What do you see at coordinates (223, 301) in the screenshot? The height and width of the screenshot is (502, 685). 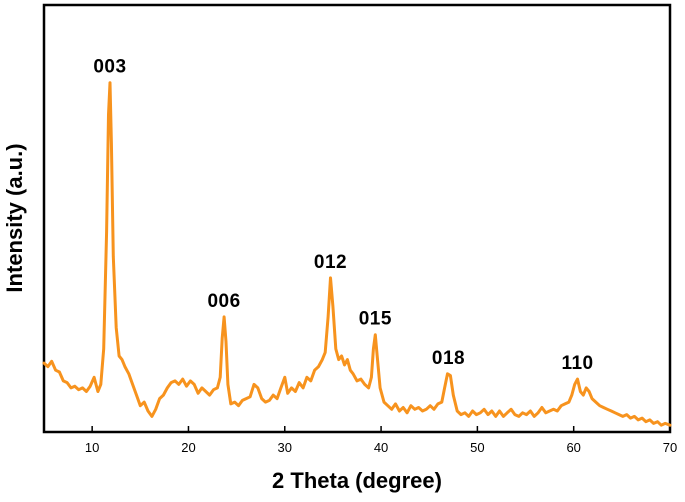 I see `peak-label-006: 006` at bounding box center [223, 301].